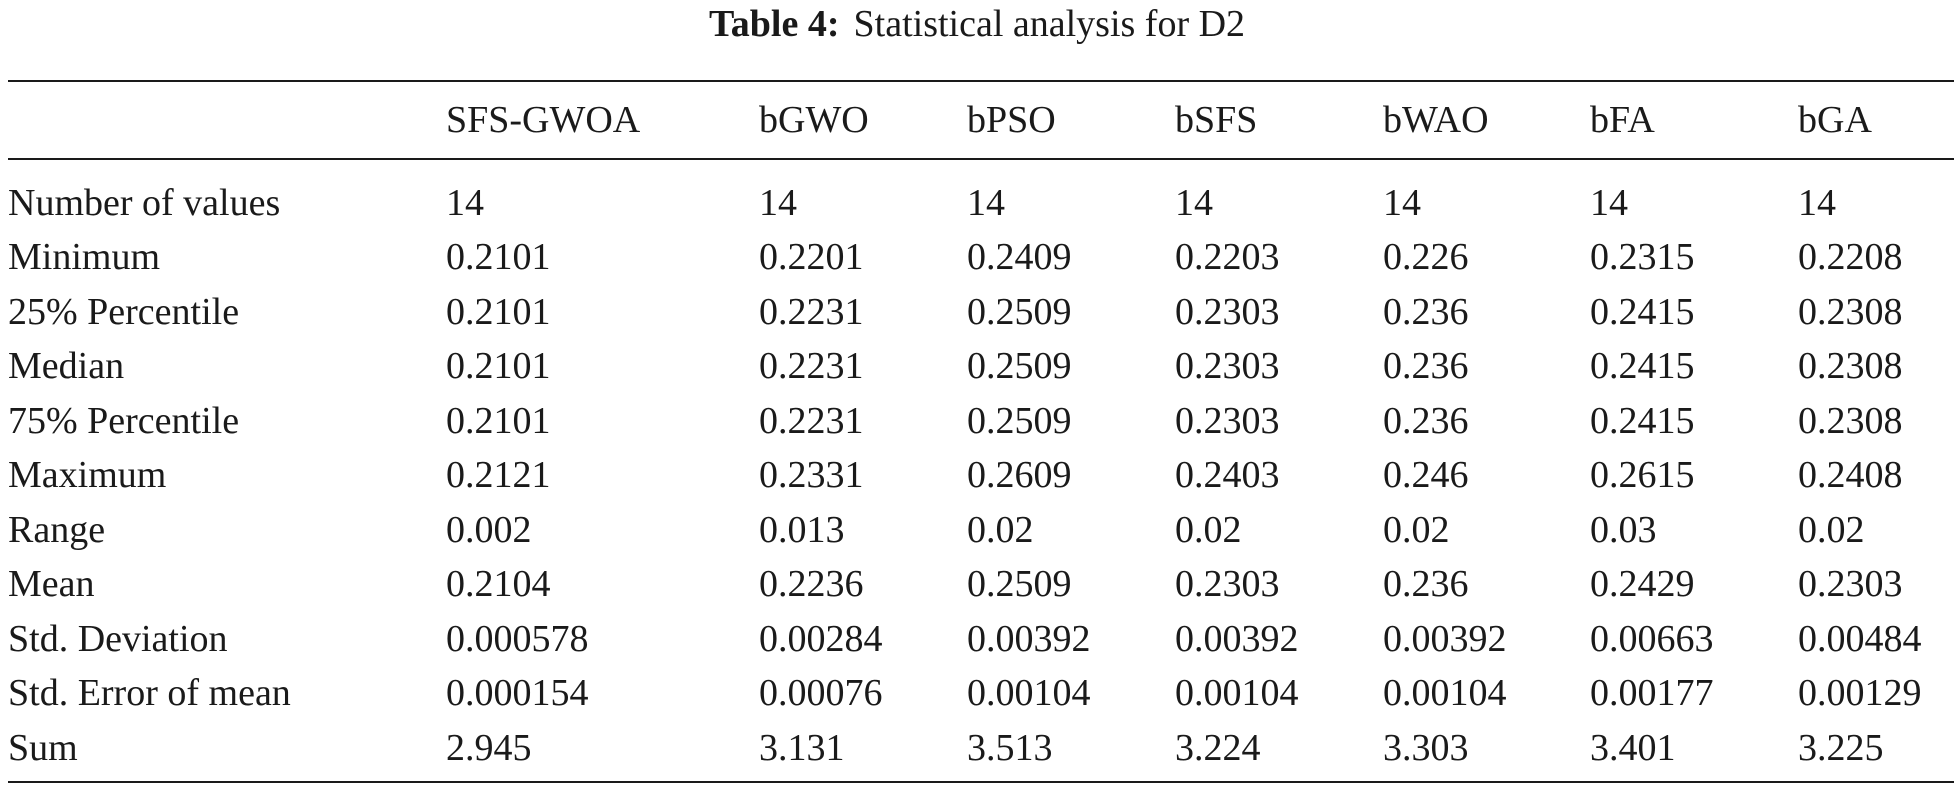  What do you see at coordinates (811, 584) in the screenshot?
I see `value-cell: 0.2236` at bounding box center [811, 584].